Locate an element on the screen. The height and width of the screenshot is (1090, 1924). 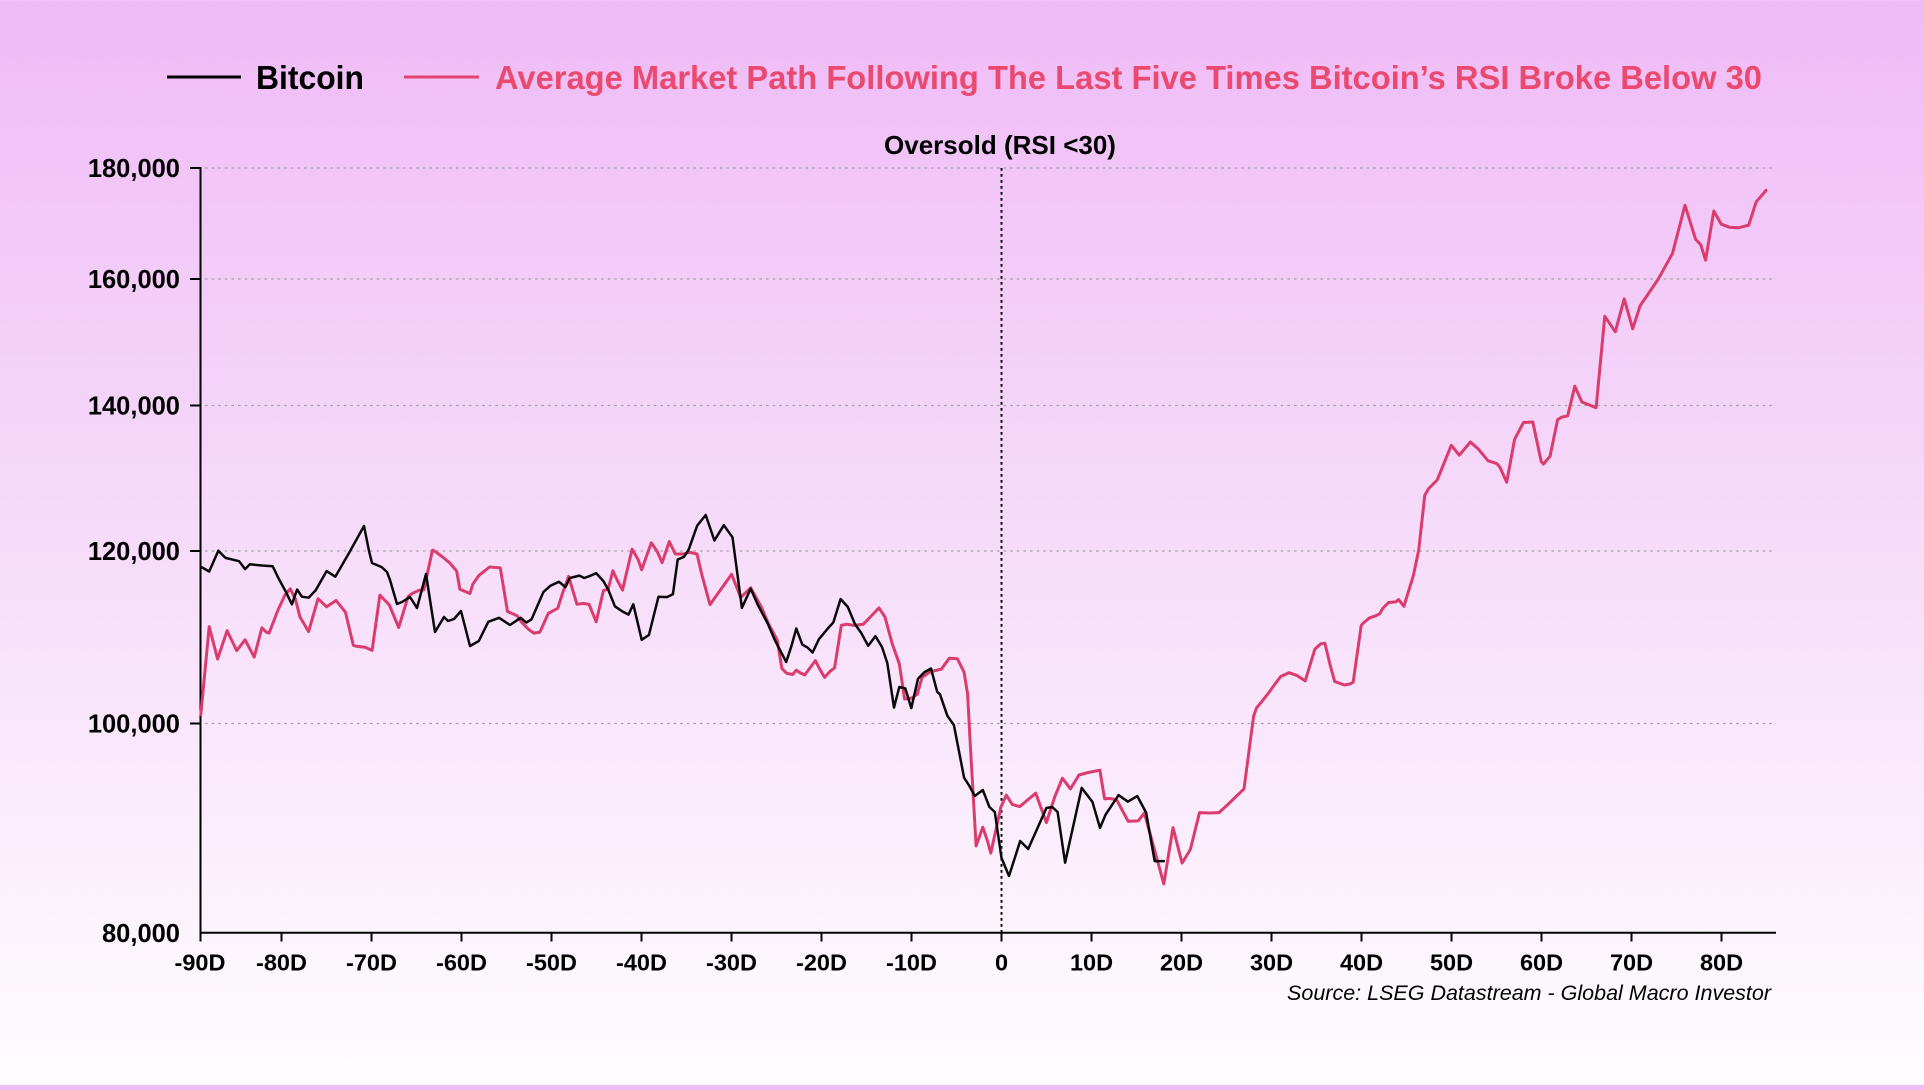
svg-text: -60D is located at coordinates (461, 963).